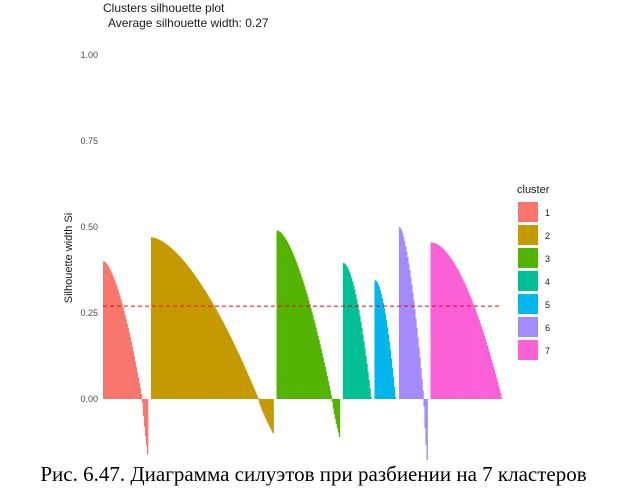  Describe the element at coordinates (89, 141) in the screenshot. I see `y-tick-label: 0.75` at that location.